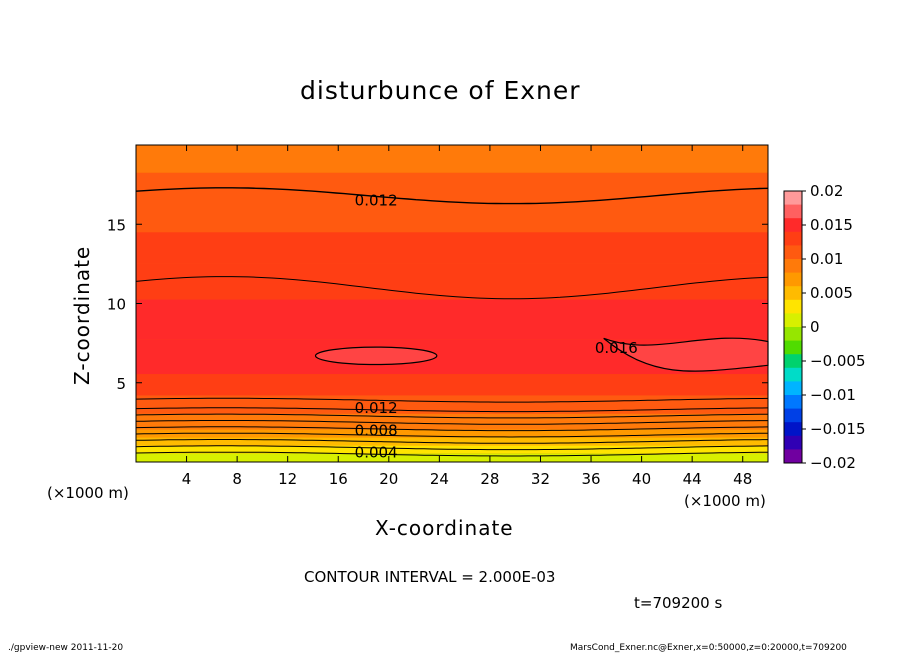 This screenshot has width=904, height=654. What do you see at coordinates (831, 225) in the screenshot?
I see `colorbar-label: 0.015` at bounding box center [831, 225].